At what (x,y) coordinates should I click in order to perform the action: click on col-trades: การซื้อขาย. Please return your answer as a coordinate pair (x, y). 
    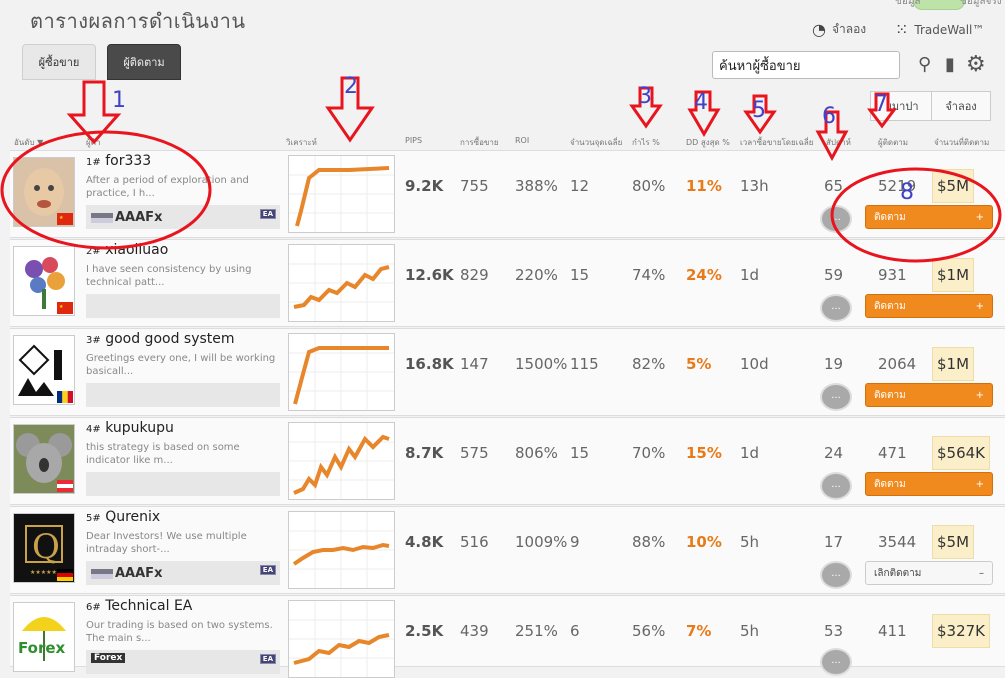
    Looking at the image, I should click on (479, 142).